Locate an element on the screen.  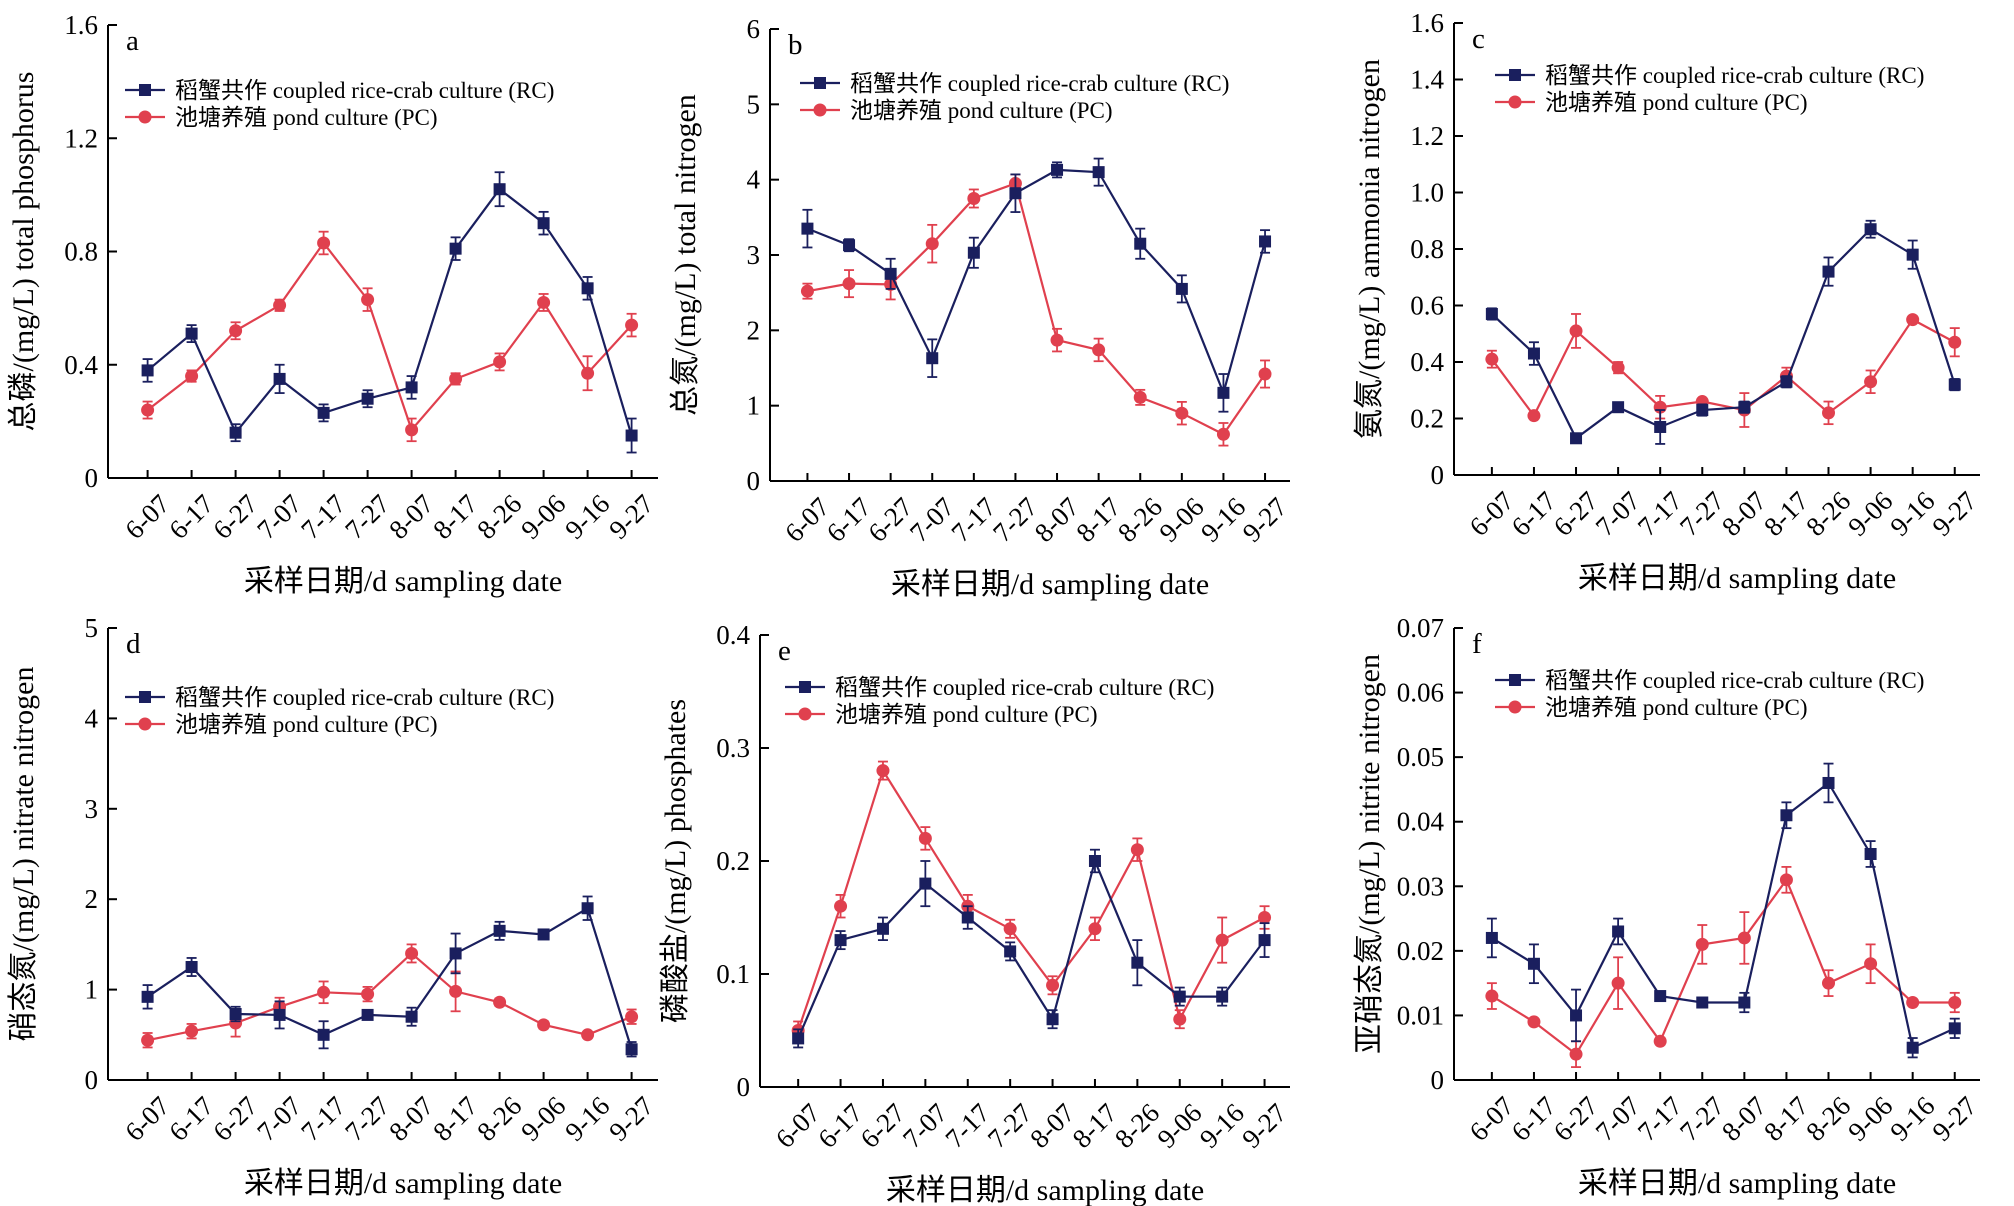
y-tick-label: 0.04 is located at coordinates (1421, 822).